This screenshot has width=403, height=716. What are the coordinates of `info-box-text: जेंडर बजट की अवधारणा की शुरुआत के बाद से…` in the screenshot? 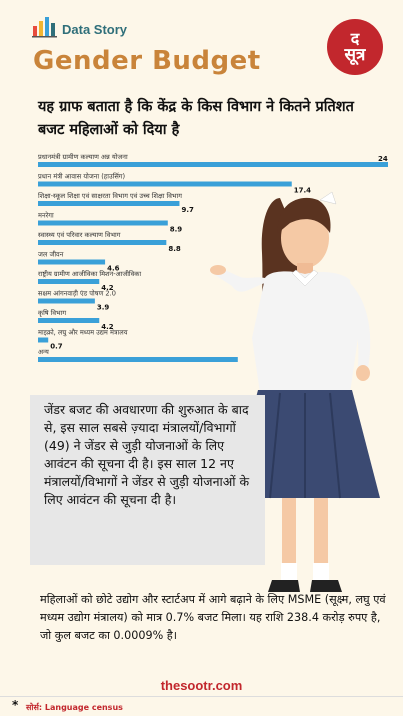 It's located at (147, 454).